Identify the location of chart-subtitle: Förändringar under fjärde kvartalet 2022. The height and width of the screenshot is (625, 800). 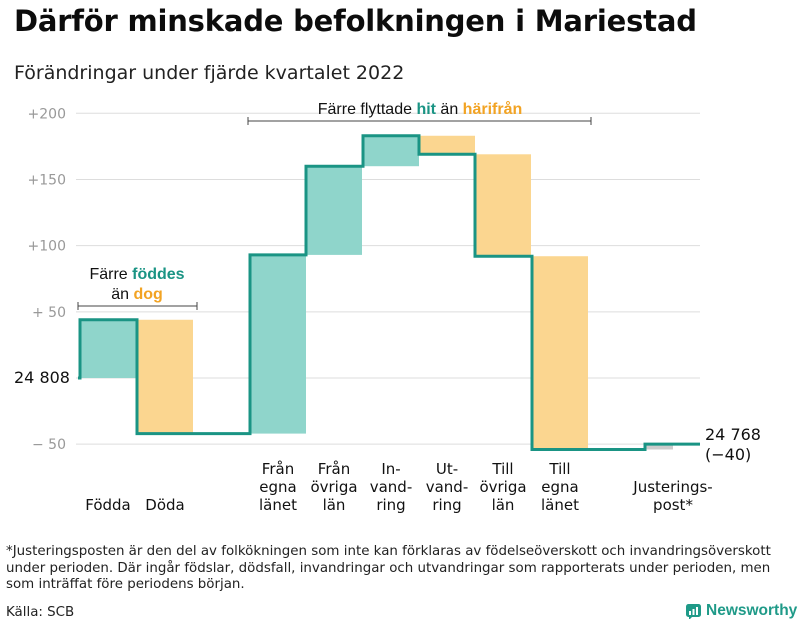
(209, 73).